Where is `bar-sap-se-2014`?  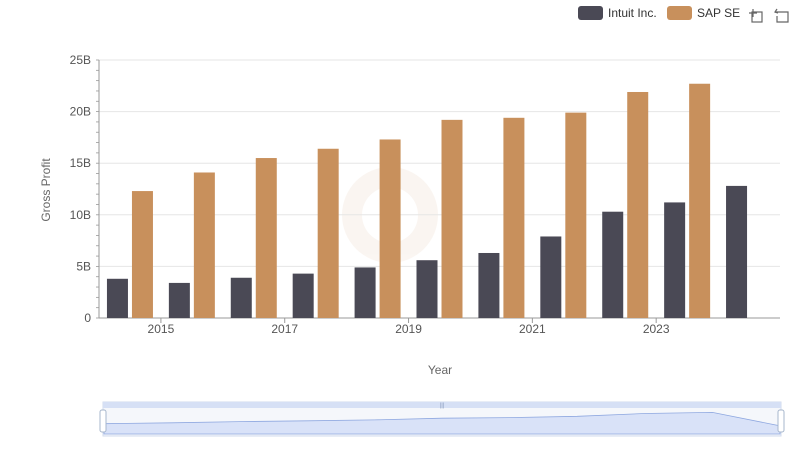
bar-sap-se-2014 is located at coordinates (142, 254).